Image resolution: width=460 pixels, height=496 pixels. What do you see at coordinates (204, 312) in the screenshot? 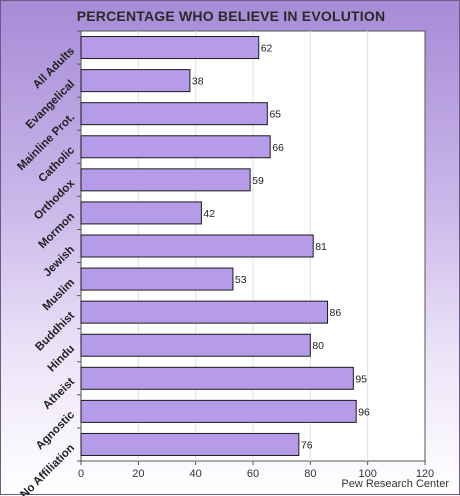
I see `bar-buddhist` at bounding box center [204, 312].